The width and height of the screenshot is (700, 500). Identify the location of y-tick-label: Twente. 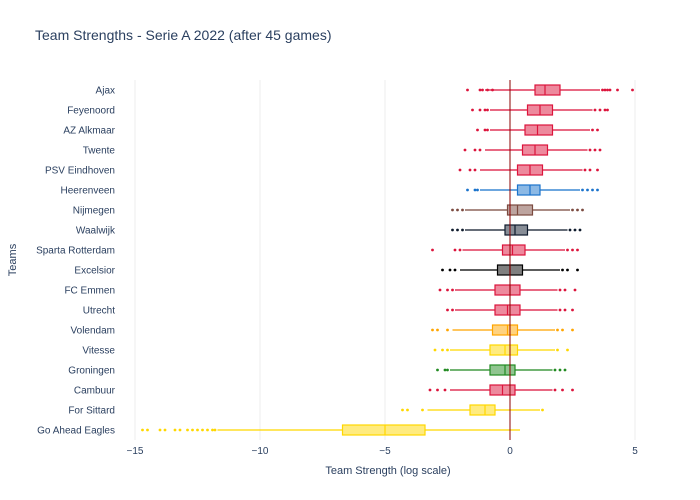
(99, 151).